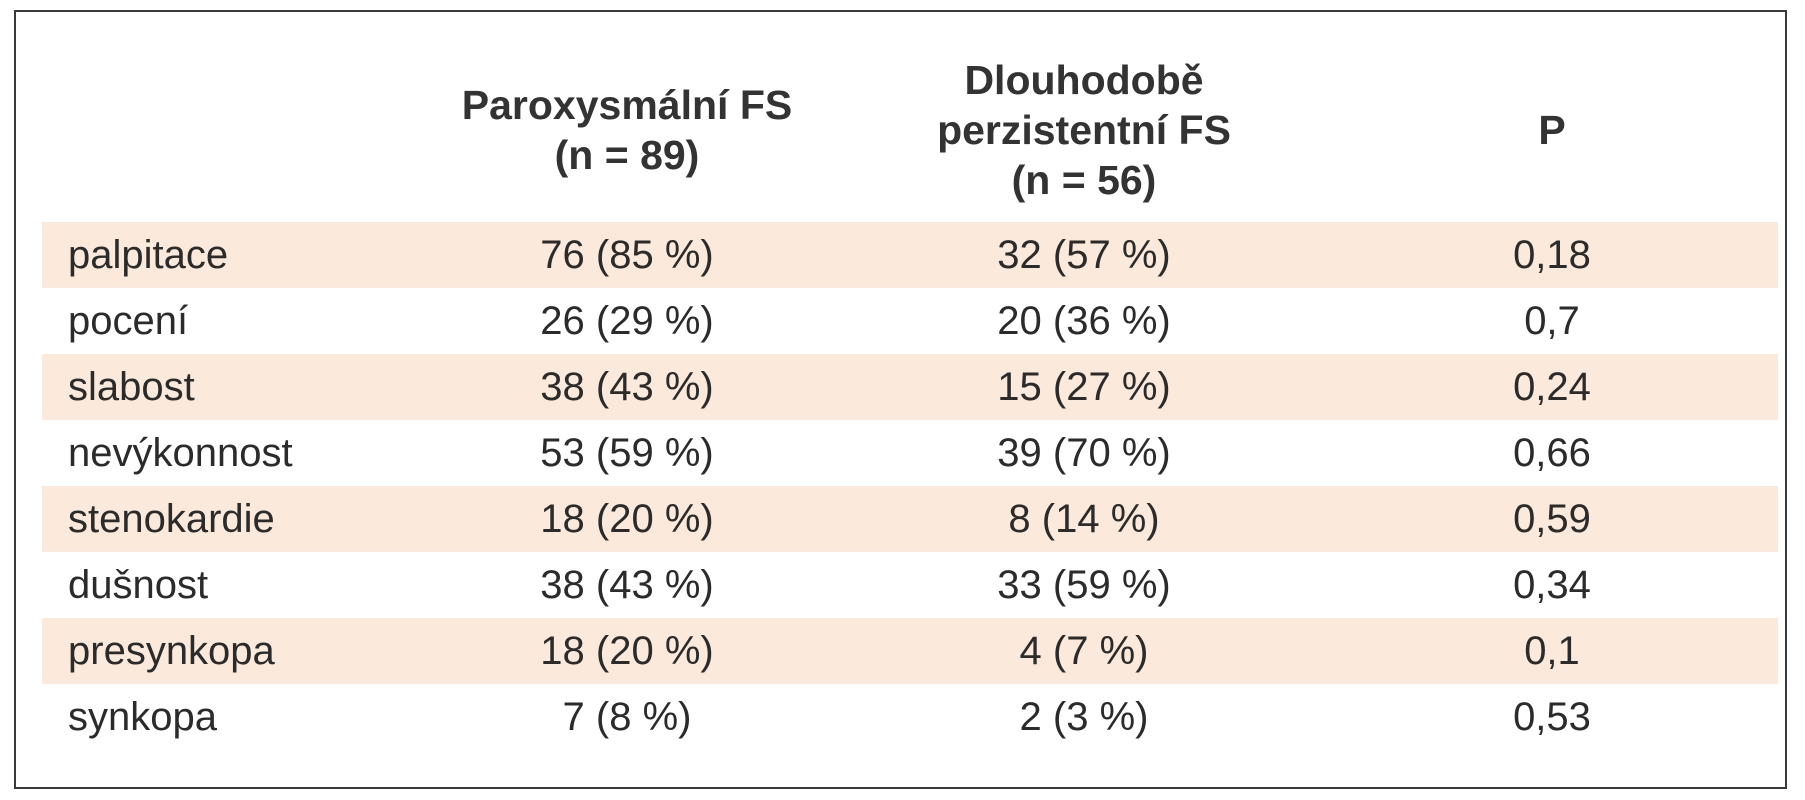 The width and height of the screenshot is (1805, 800). Describe the element at coordinates (627, 130) in the screenshot. I see `header-paroxysmal: Paroxysmální FS (n = 89)` at that location.